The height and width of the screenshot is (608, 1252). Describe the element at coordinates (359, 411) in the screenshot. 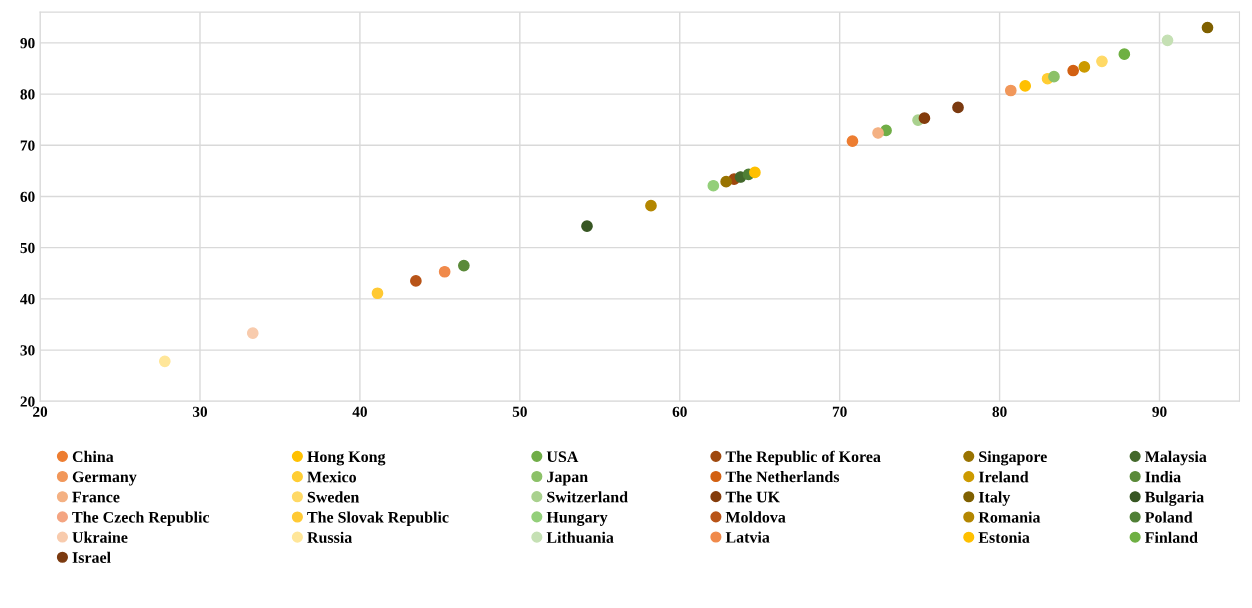

I see `x-tick-label: 40` at that location.